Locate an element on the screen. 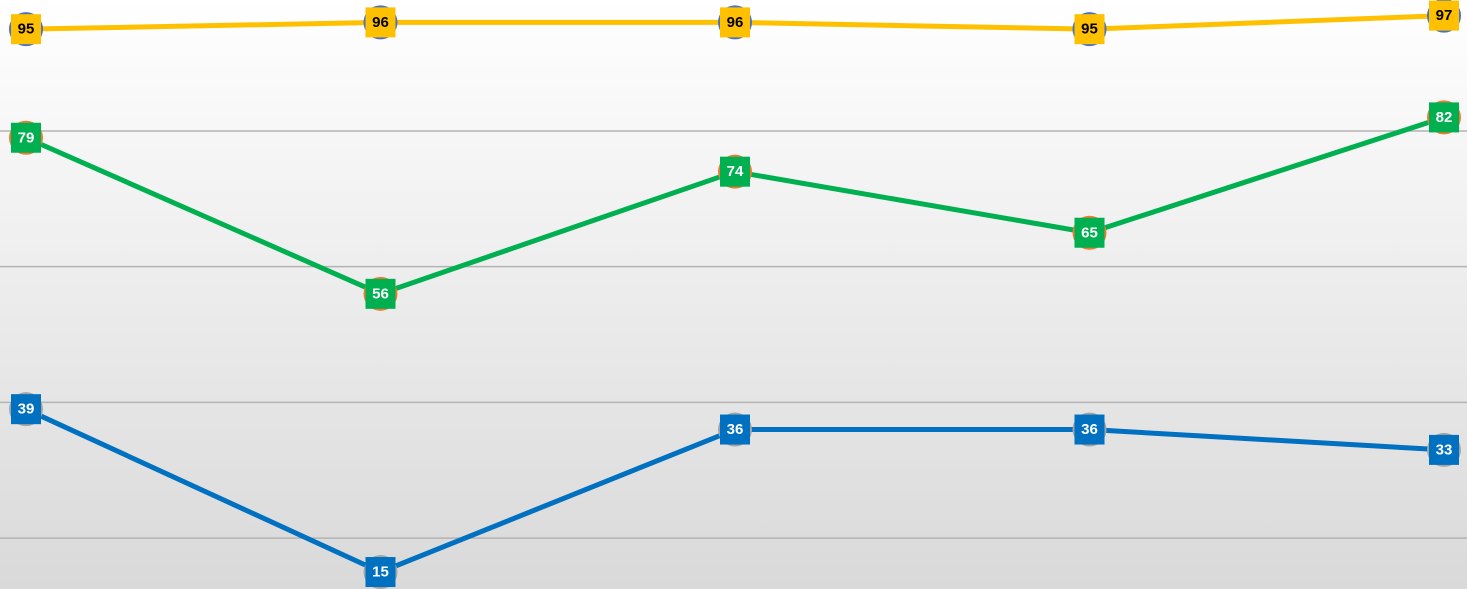 The image size is (1467, 589). data-label: 82 is located at coordinates (1444, 117).